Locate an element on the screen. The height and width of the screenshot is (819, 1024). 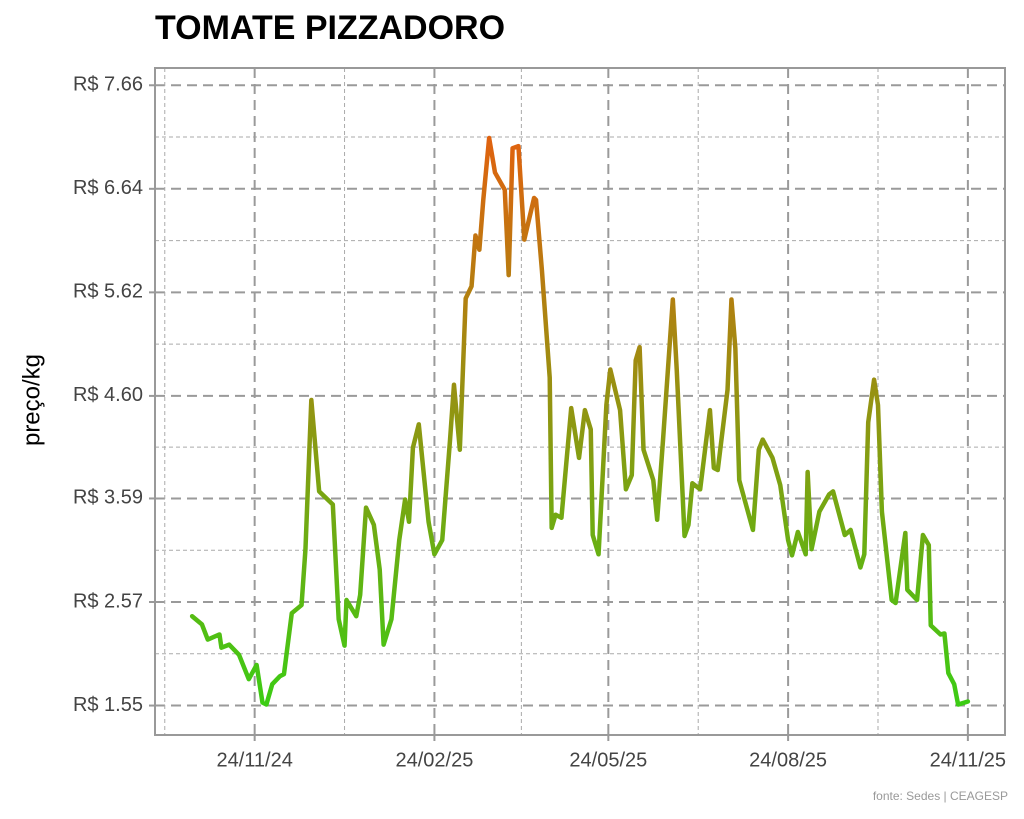
x-tick-label: 24/05/25 is located at coordinates (608, 760).